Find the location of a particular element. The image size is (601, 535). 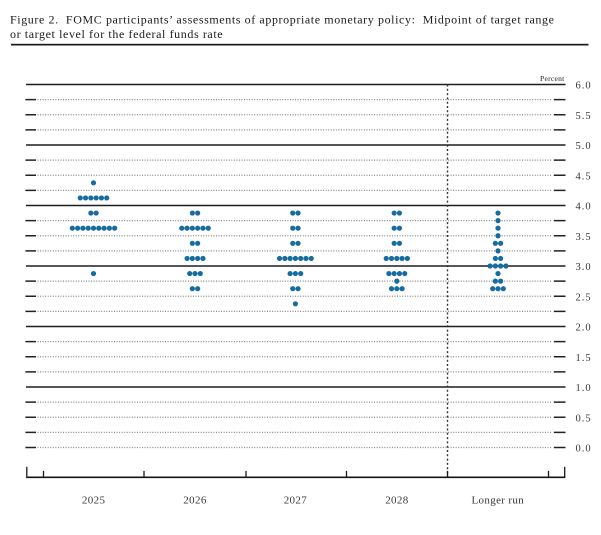

svg-text: 0.5 is located at coordinates (584, 418).